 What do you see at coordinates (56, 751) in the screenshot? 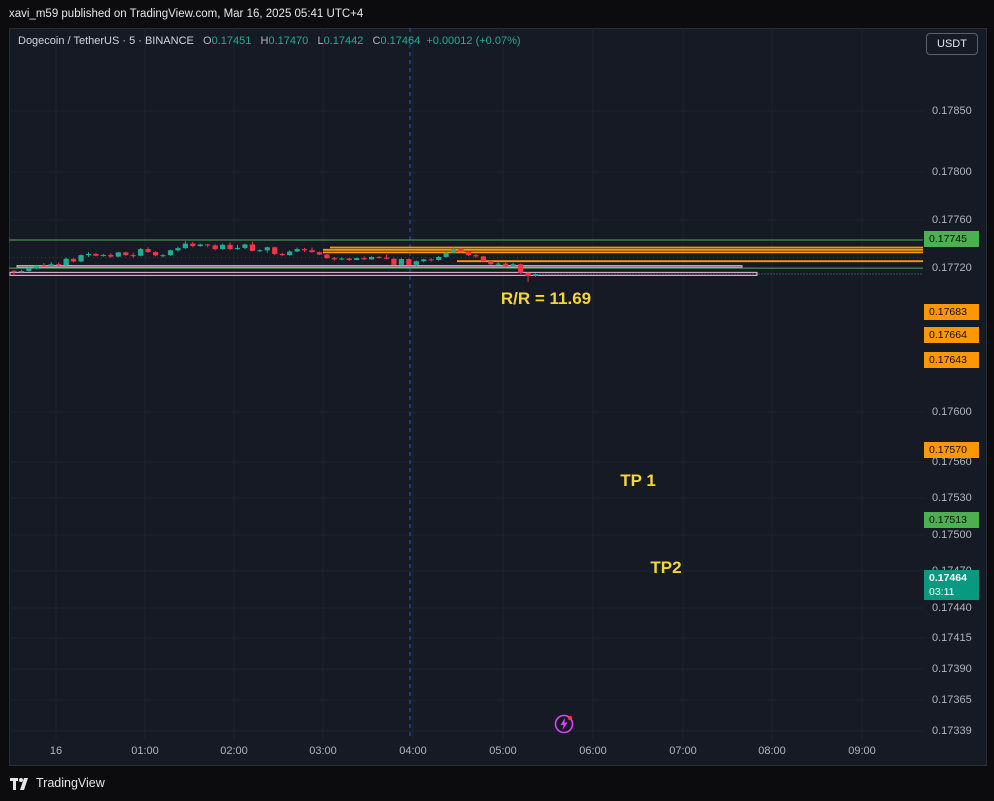
I see `x-tick: 16` at bounding box center [56, 751].